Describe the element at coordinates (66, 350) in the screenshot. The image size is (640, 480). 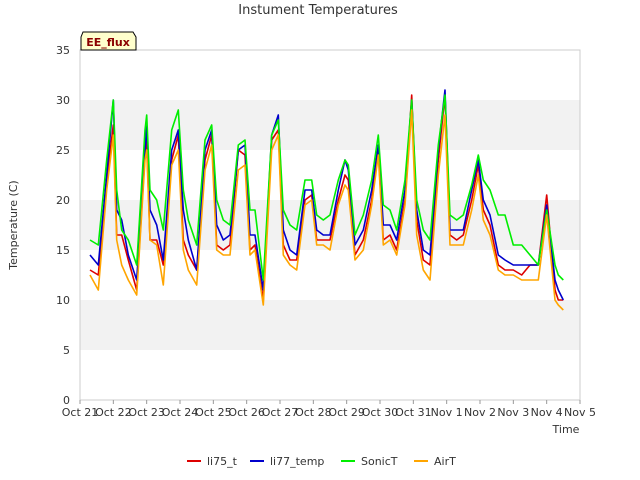
I see `y-tick-label: 5` at that location.